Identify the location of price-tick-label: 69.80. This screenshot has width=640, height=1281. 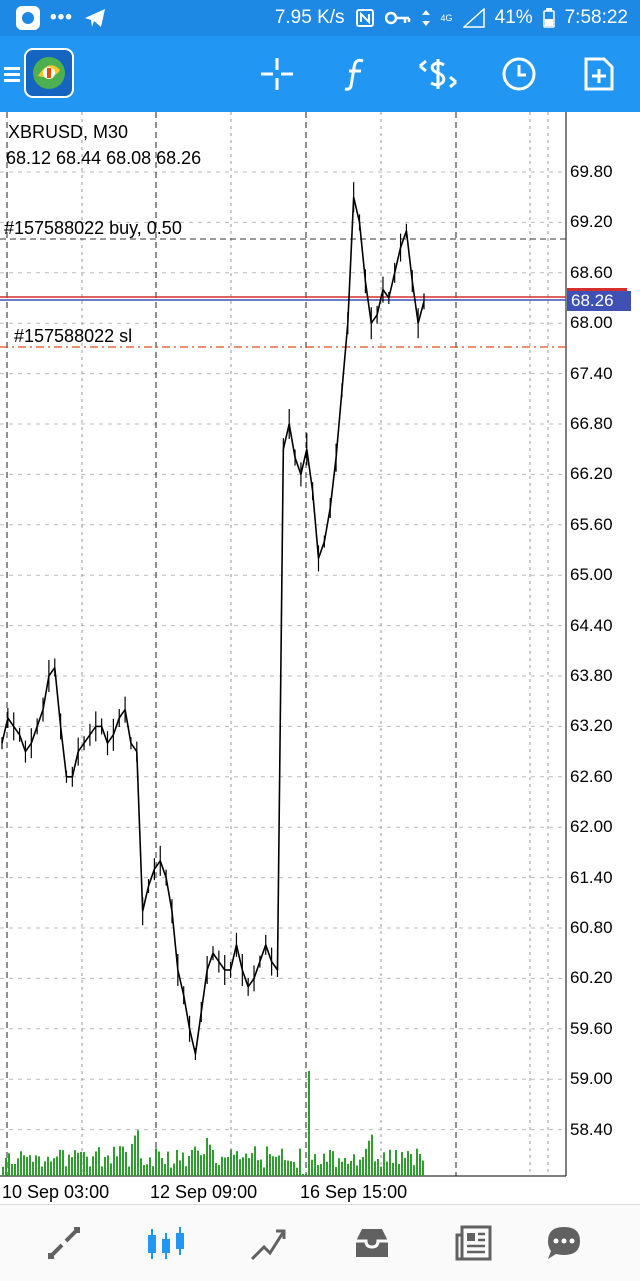
(591, 171).